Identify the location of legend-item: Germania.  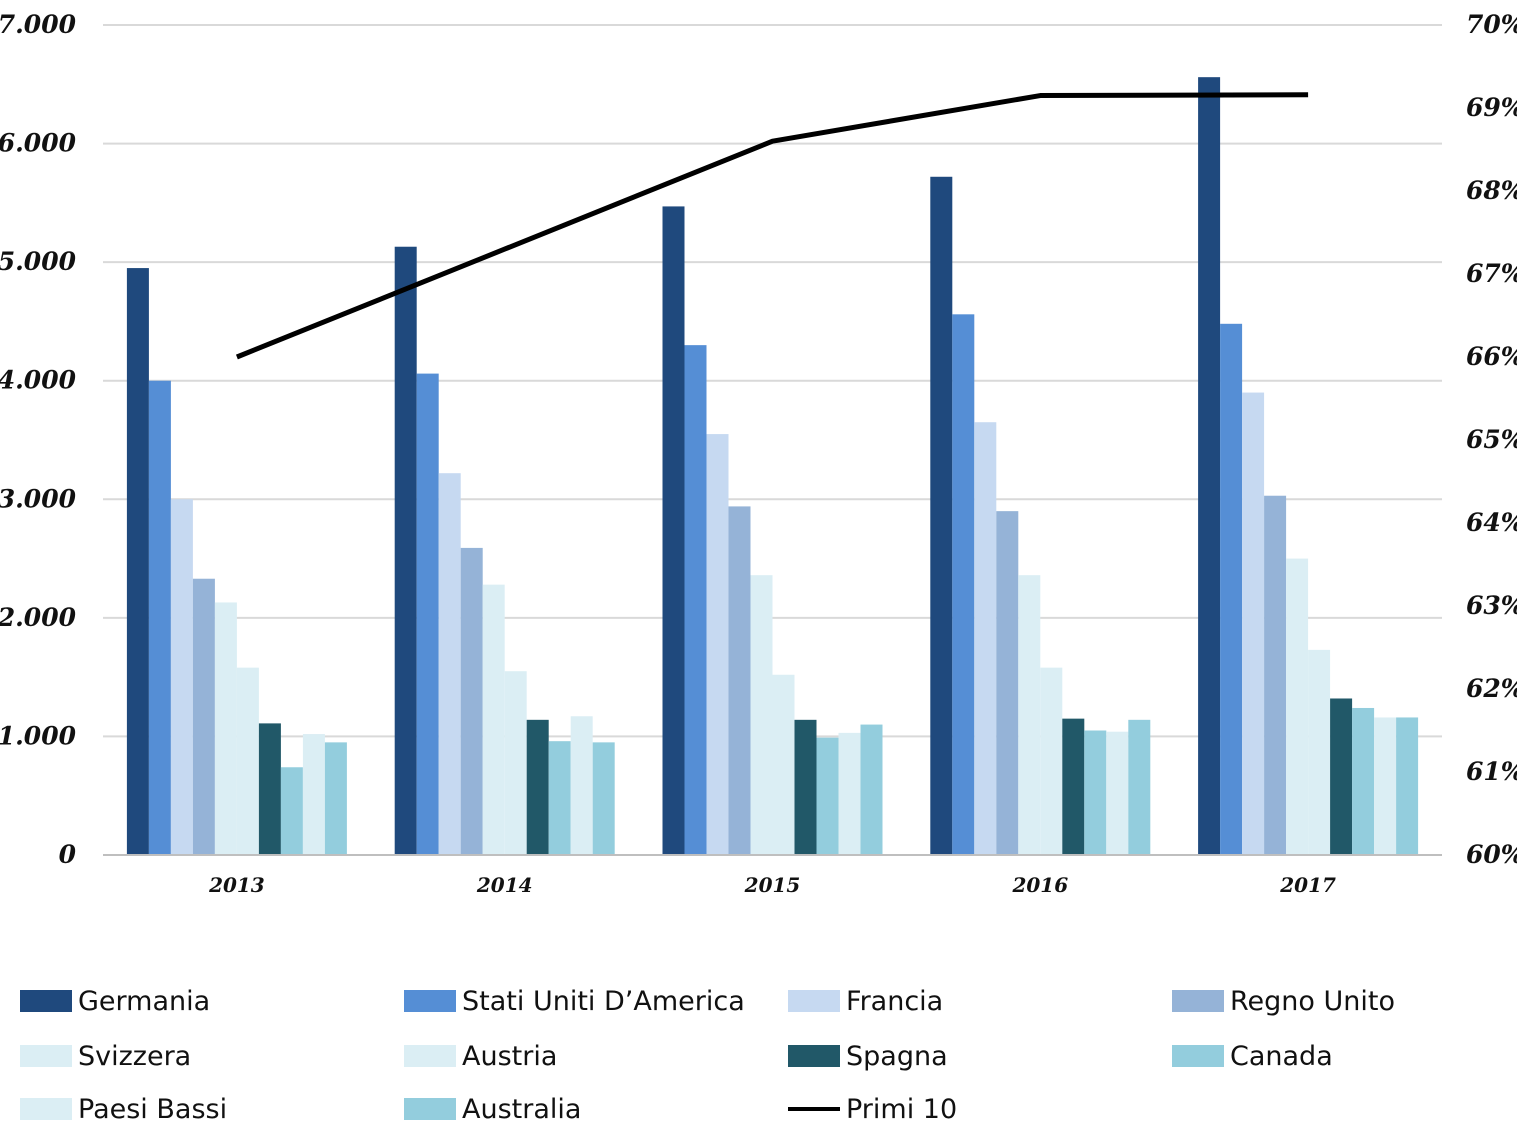
(115, 1001).